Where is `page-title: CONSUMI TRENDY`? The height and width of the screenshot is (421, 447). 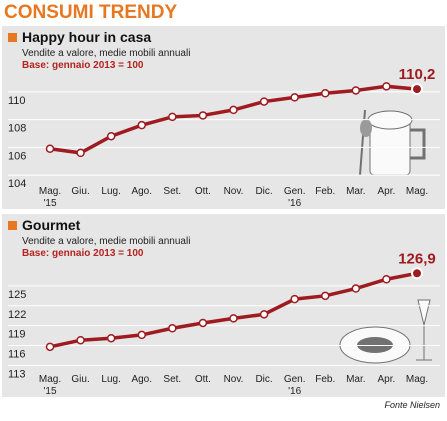 page-title: CONSUMI TRENDY is located at coordinates (90, 12).